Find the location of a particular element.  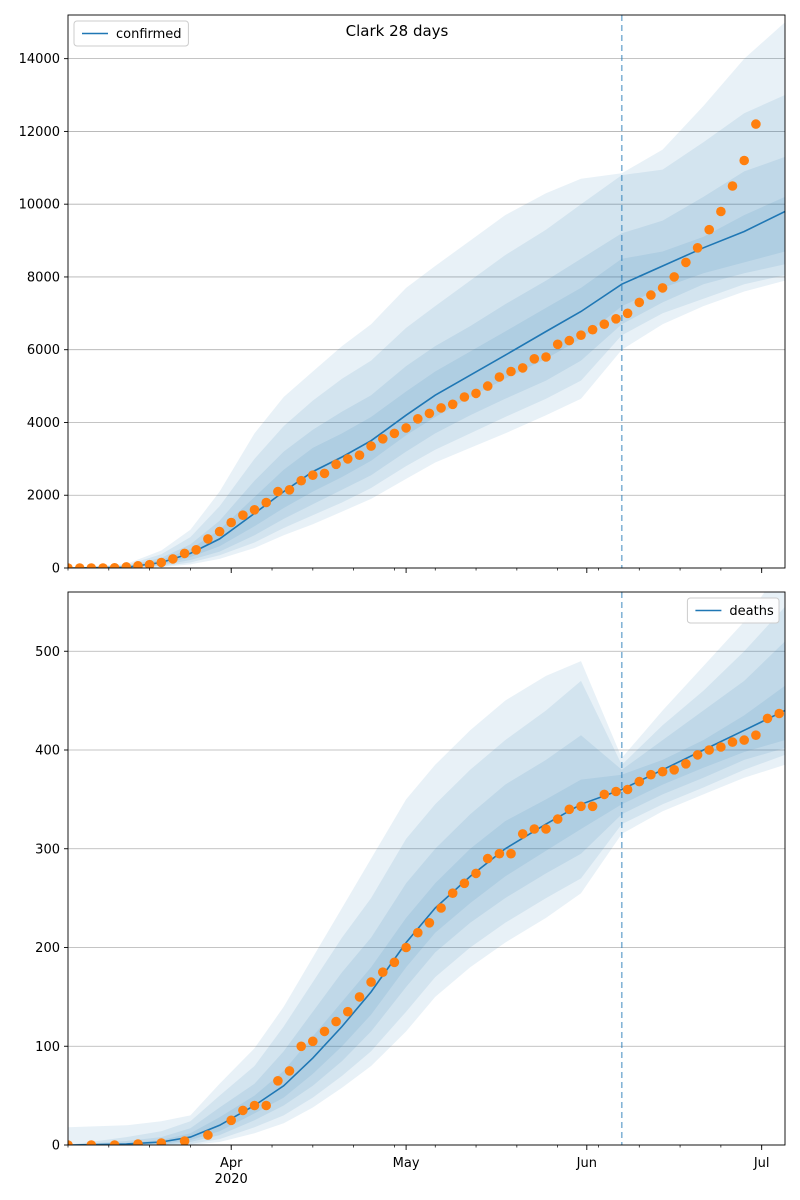

y-tick-label: 0 is located at coordinates (56, 1146).